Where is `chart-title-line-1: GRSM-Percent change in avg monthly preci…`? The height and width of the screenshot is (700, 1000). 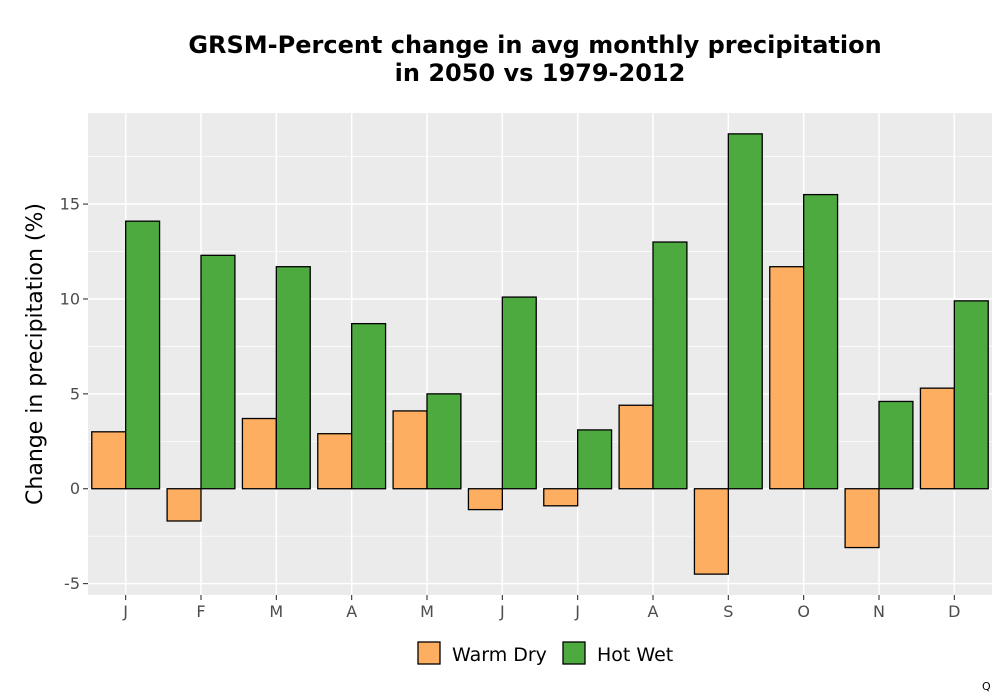
chart-title-line-1: GRSM-Percent change in avg monthly preci… is located at coordinates (534, 45).